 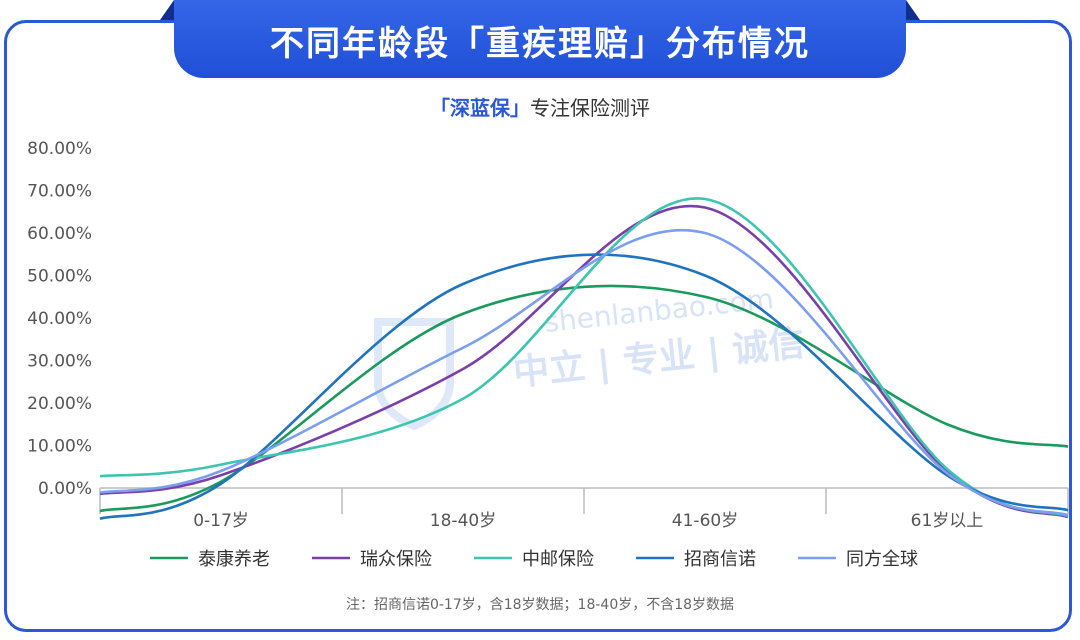 I want to click on legend-label: 瑞众保险, so click(x=396, y=559).